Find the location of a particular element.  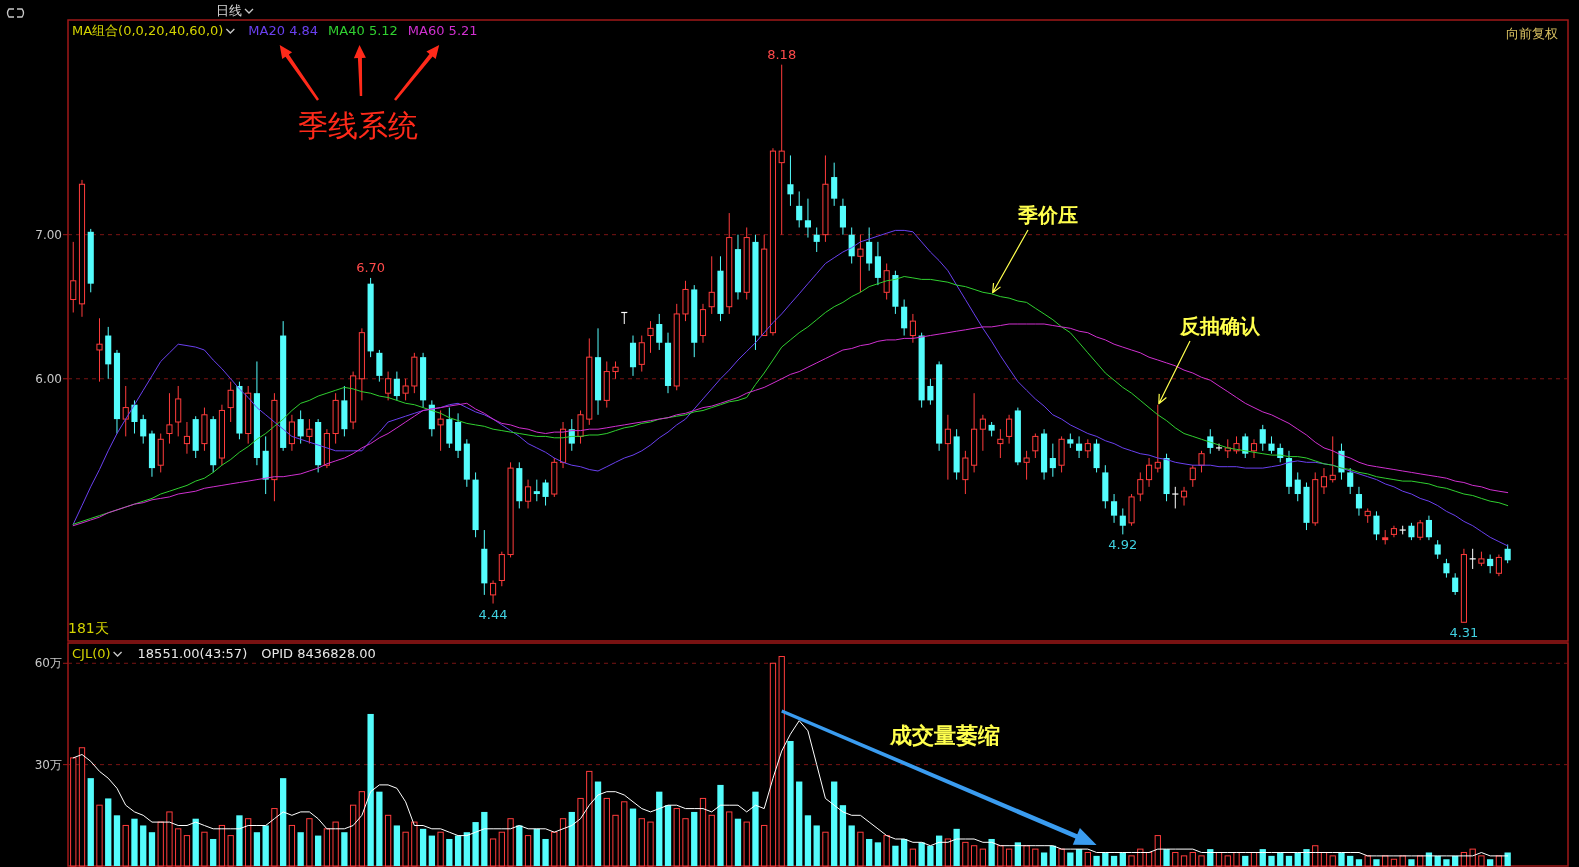

annotation: 4.31 is located at coordinates (1464, 633).